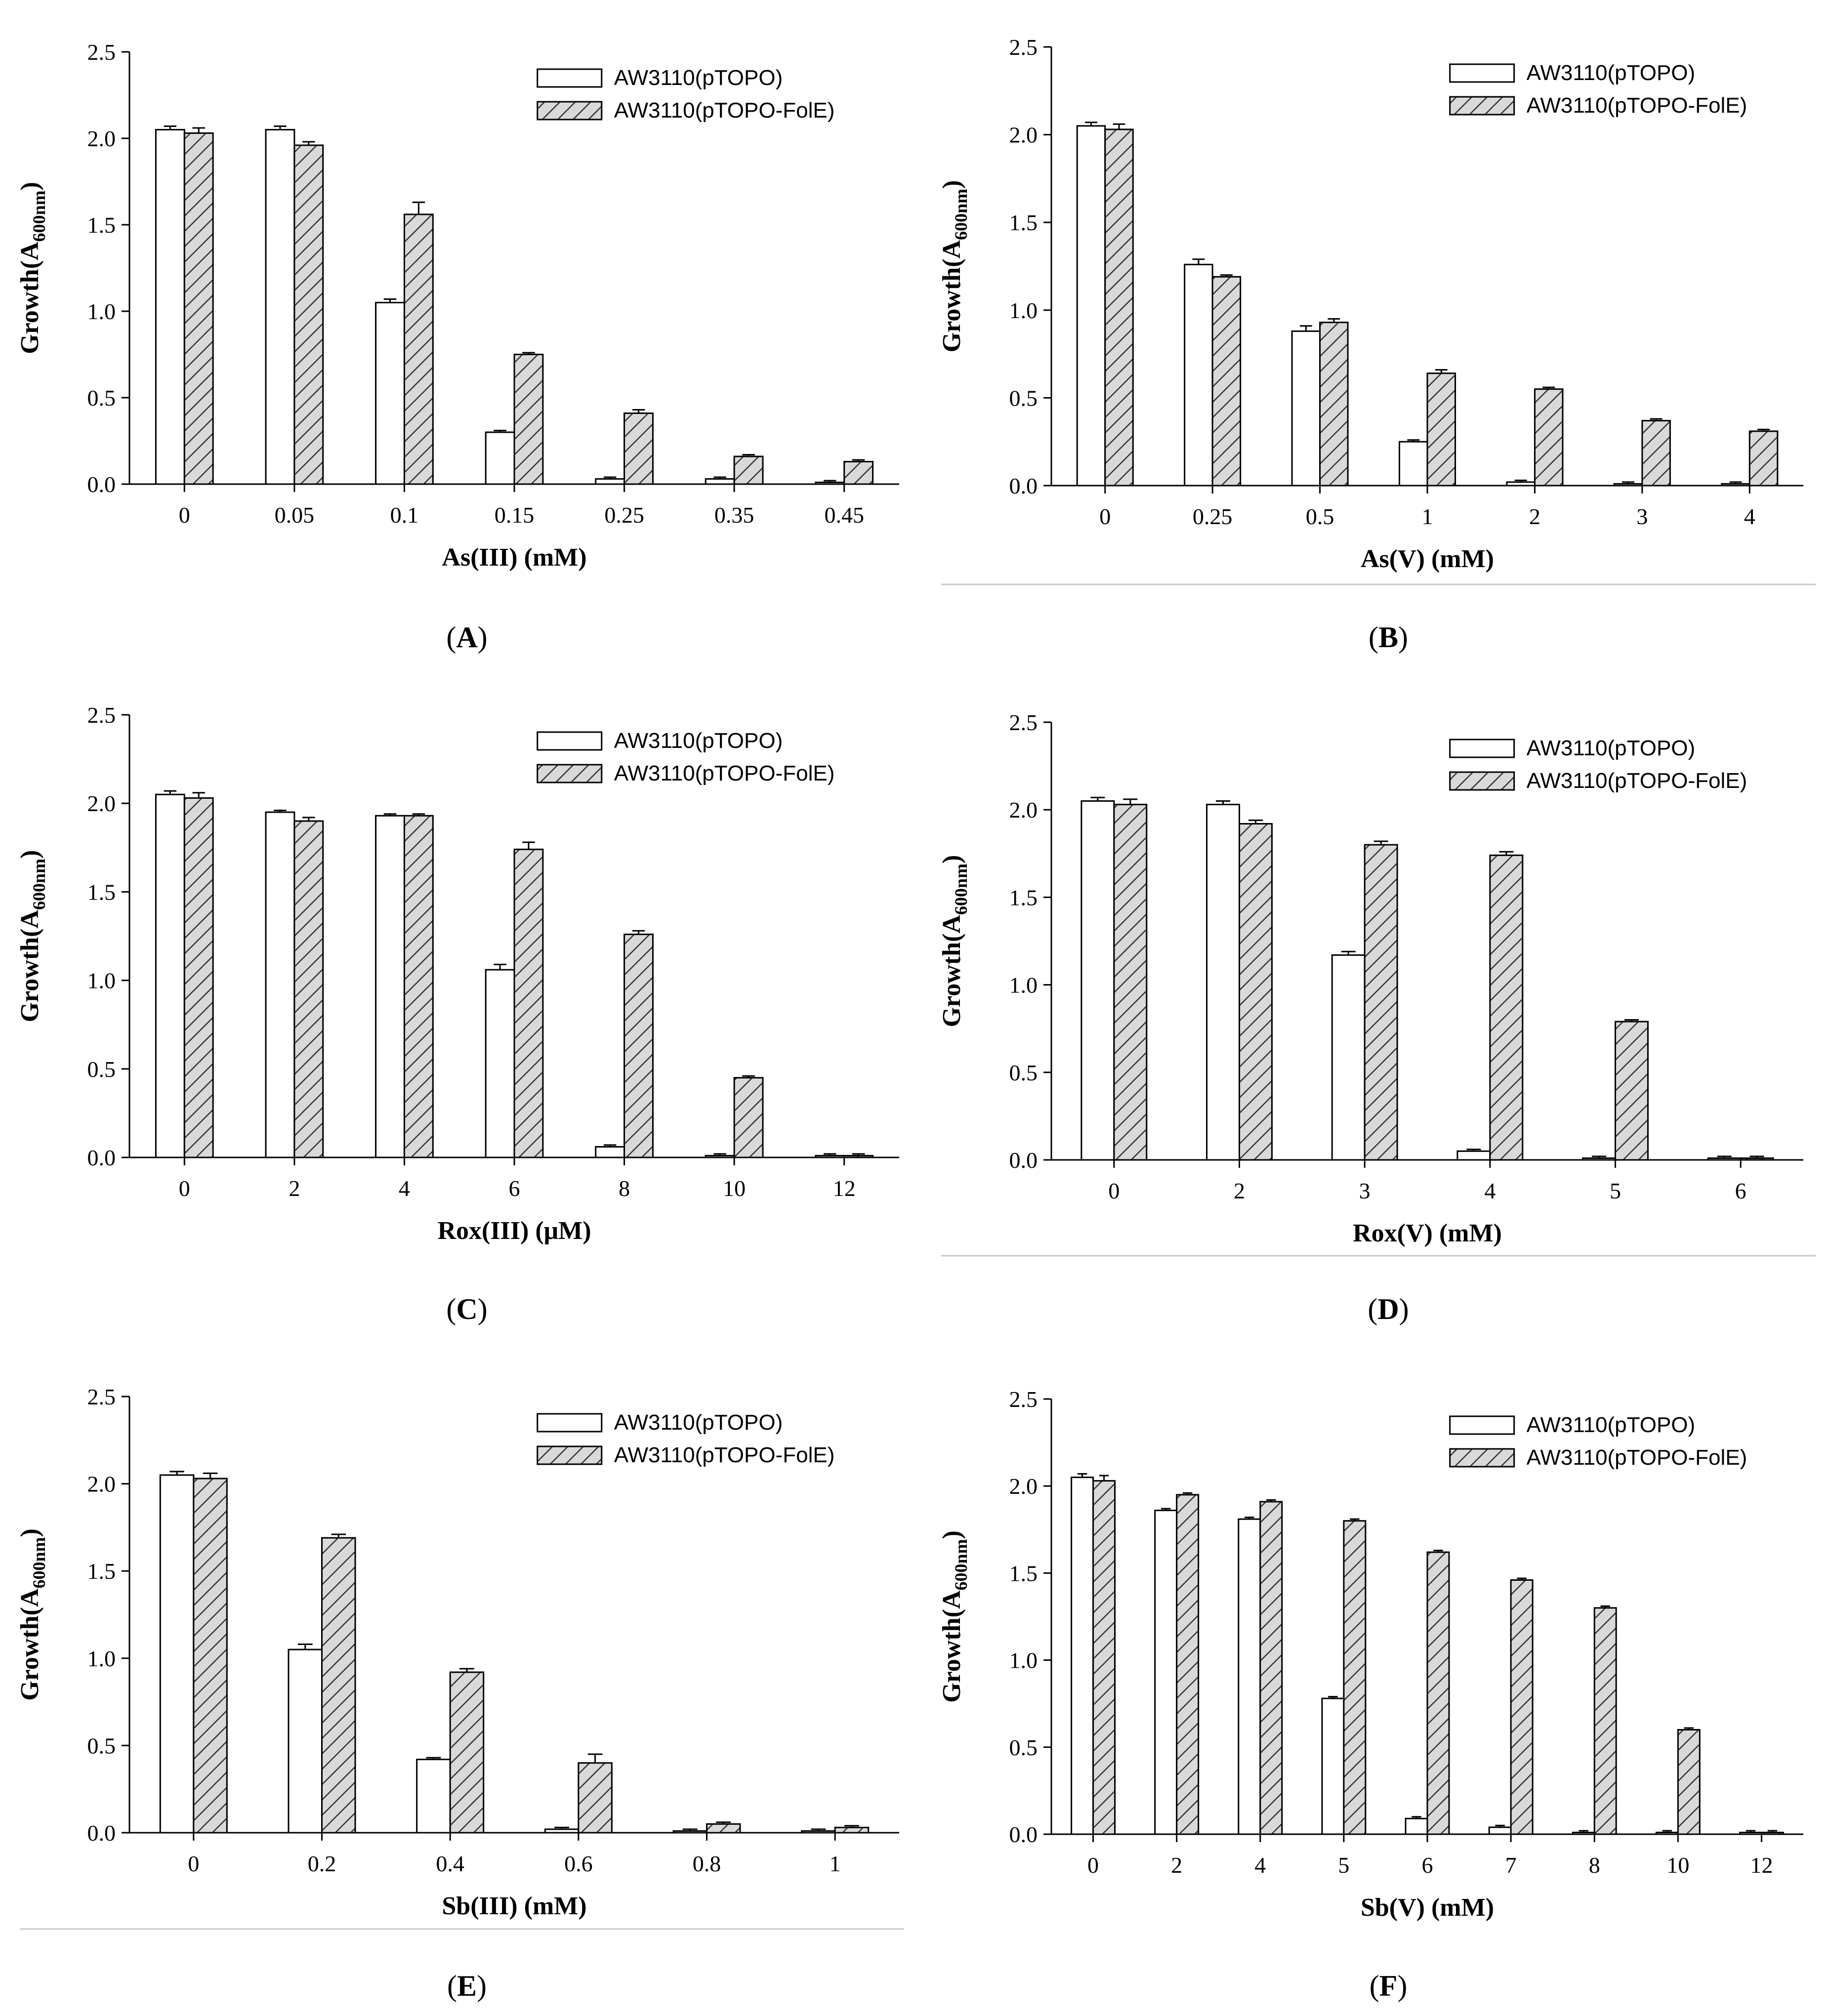  Describe the element at coordinates (595, 1798) in the screenshot. I see `bar-ptopo-fole-0.6` at that location.